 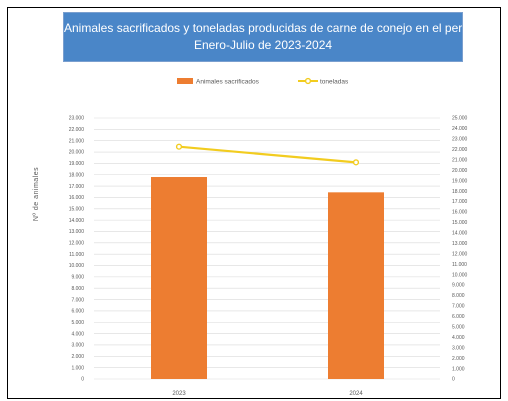 What do you see at coordinates (460, 223) in the screenshot?
I see `right-tick-label: 15.000` at bounding box center [460, 223].